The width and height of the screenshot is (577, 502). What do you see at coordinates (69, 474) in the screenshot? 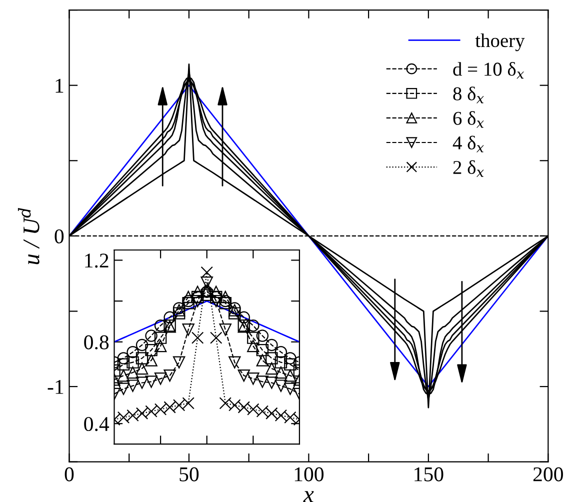
I see `x-tick-label: 0` at bounding box center [69, 474].